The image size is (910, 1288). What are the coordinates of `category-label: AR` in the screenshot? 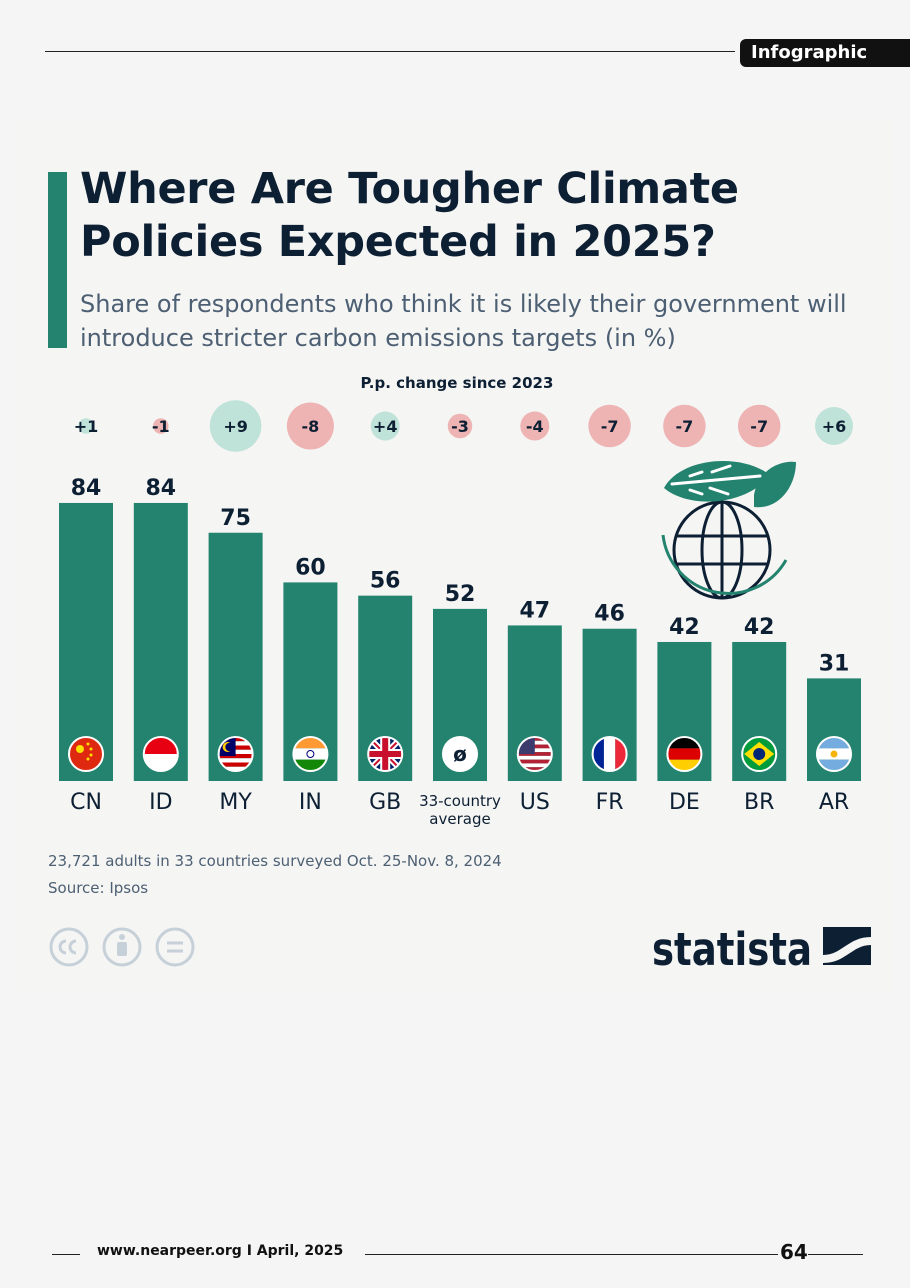 It's located at (834, 802).